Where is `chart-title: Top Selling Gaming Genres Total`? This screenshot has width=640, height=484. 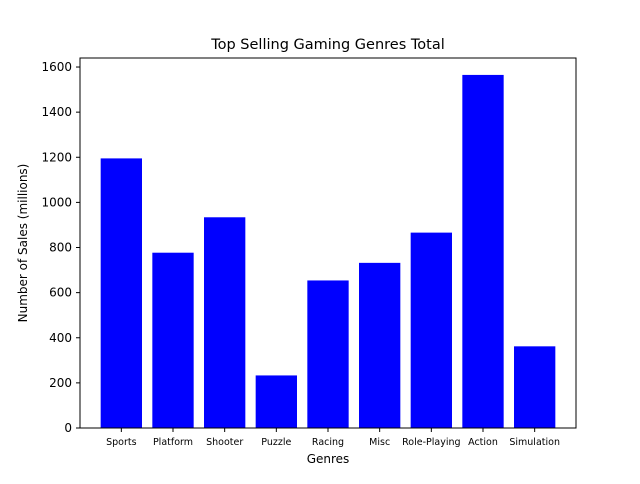
chart-title: Top Selling Gaming Genres Total is located at coordinates (327, 45).